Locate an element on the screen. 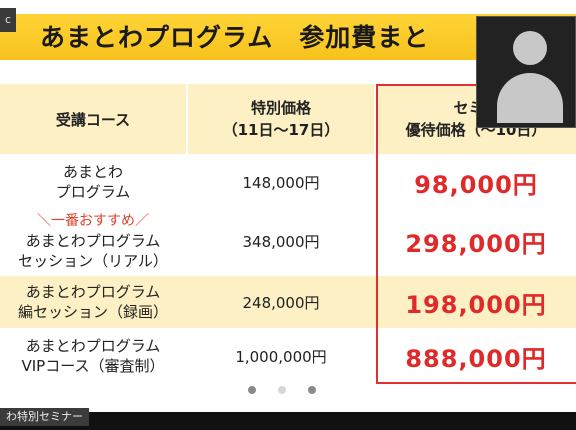  table-row: あまとわプログラム 編セッション（録画） 248,000円 198,000円 is located at coordinates (288, 302).